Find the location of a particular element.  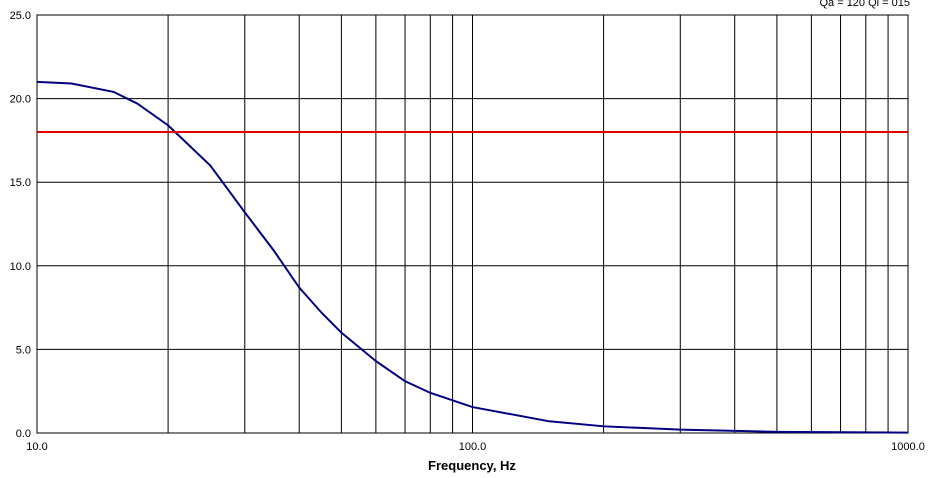

y-tick-label: 15.0 is located at coordinates (20, 183).